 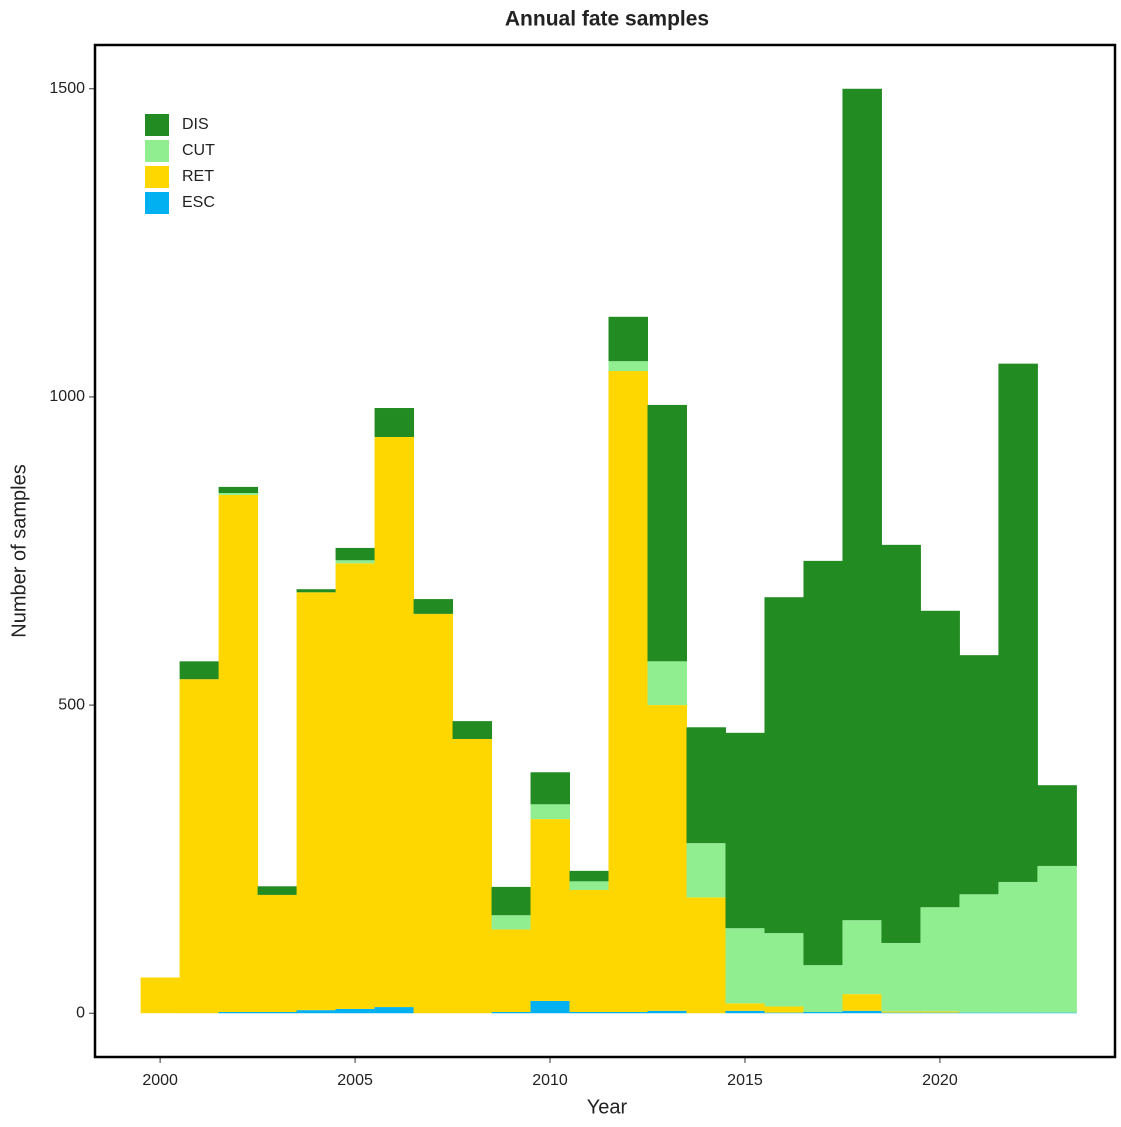 I want to click on y-axis-label: Number of samples, so click(x=19, y=550).